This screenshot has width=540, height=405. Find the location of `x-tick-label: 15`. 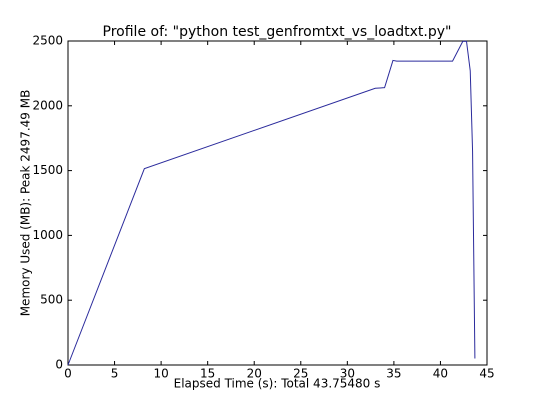

x-tick-label: 15 is located at coordinates (207, 374).